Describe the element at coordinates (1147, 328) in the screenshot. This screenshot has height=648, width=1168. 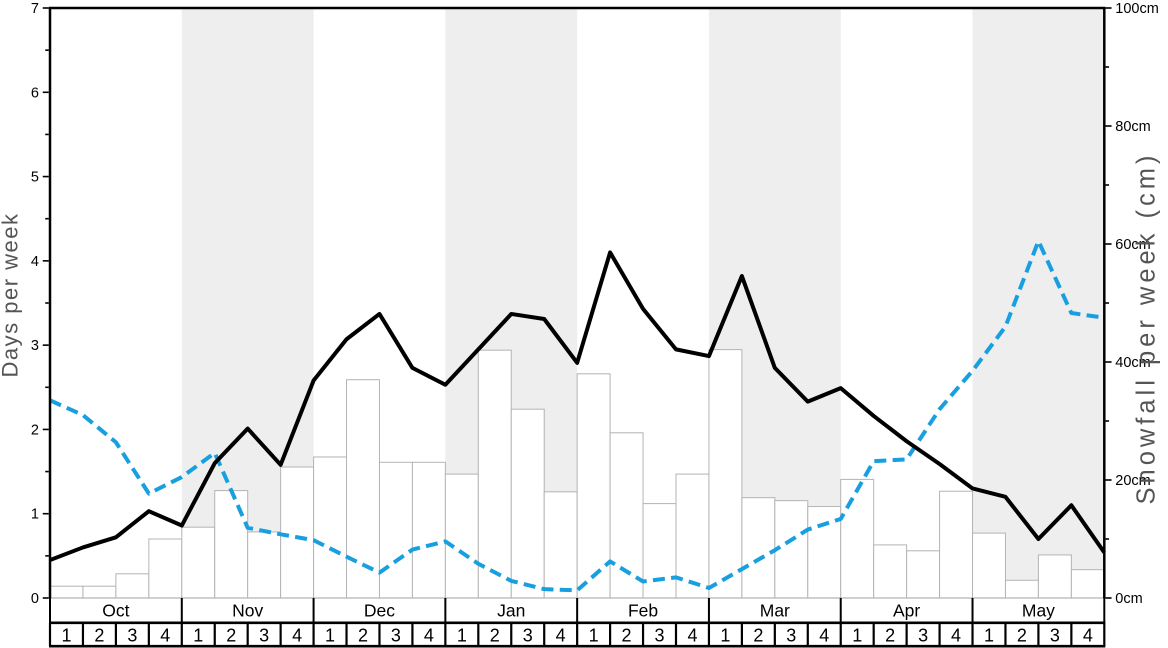
I see `svg-text: Snowfall per week (cm)` at that location.